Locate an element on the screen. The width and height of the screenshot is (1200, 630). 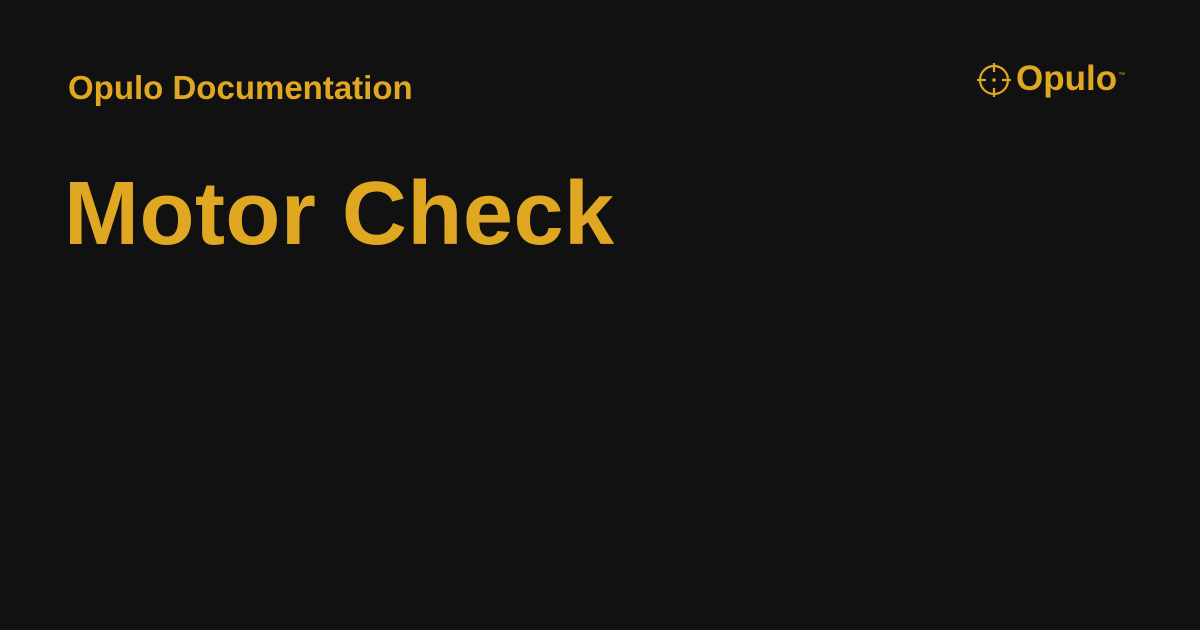
site-name: Opulo Documentation is located at coordinates (240, 87).